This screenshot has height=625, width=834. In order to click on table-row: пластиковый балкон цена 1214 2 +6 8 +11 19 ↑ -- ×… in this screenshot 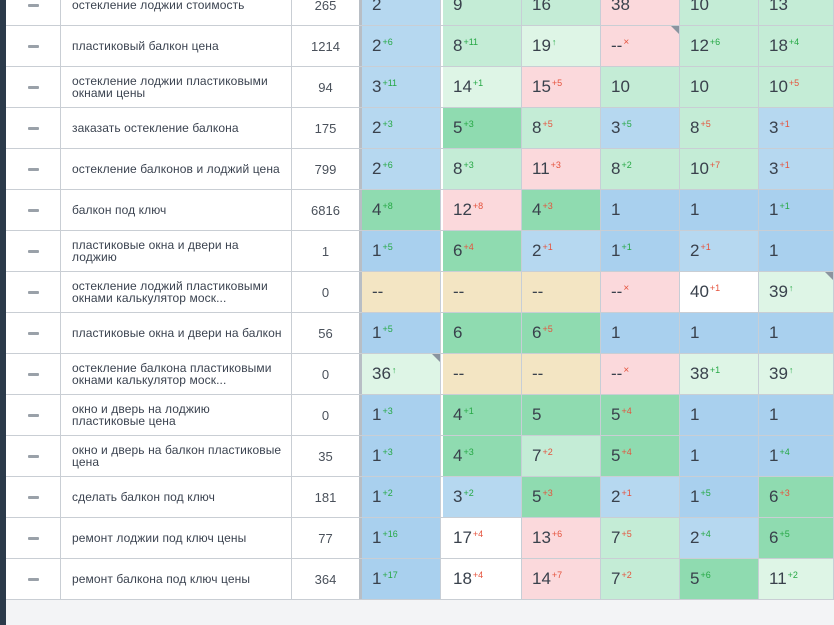, I will do `click(420, 46)`.